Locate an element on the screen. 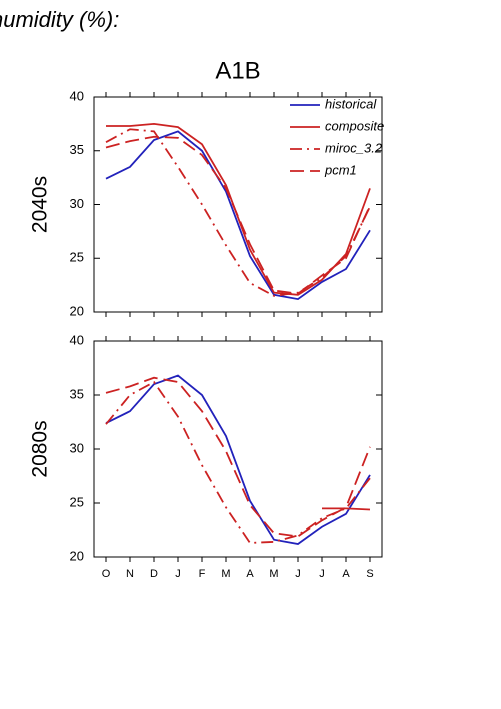  x-tick-label: D is located at coordinates (154, 574).